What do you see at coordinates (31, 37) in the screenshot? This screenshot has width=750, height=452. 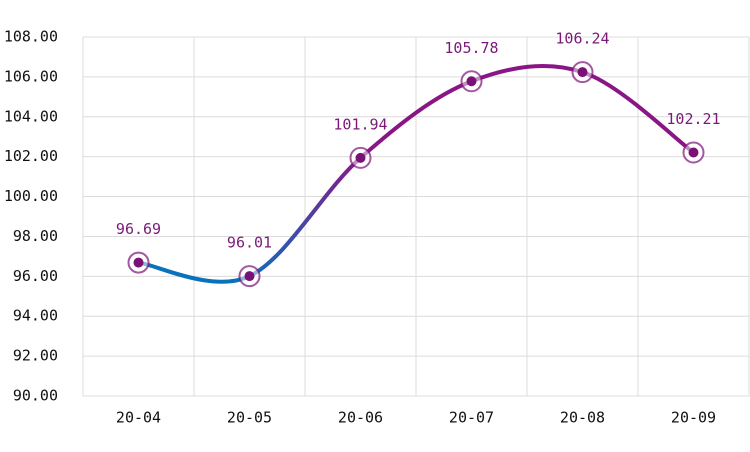 I see `y-tick-label: 108.00` at bounding box center [31, 37].